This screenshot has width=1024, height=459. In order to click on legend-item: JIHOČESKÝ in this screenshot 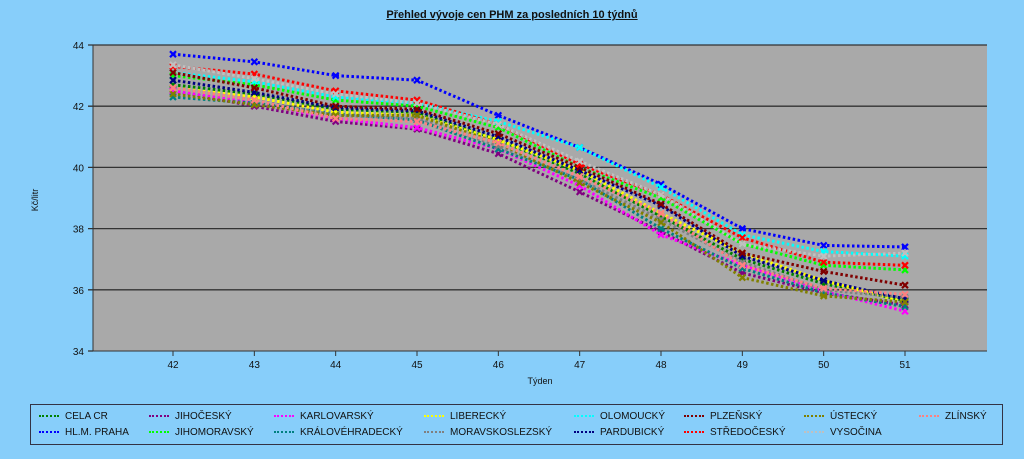, I will do `click(211, 416)`.